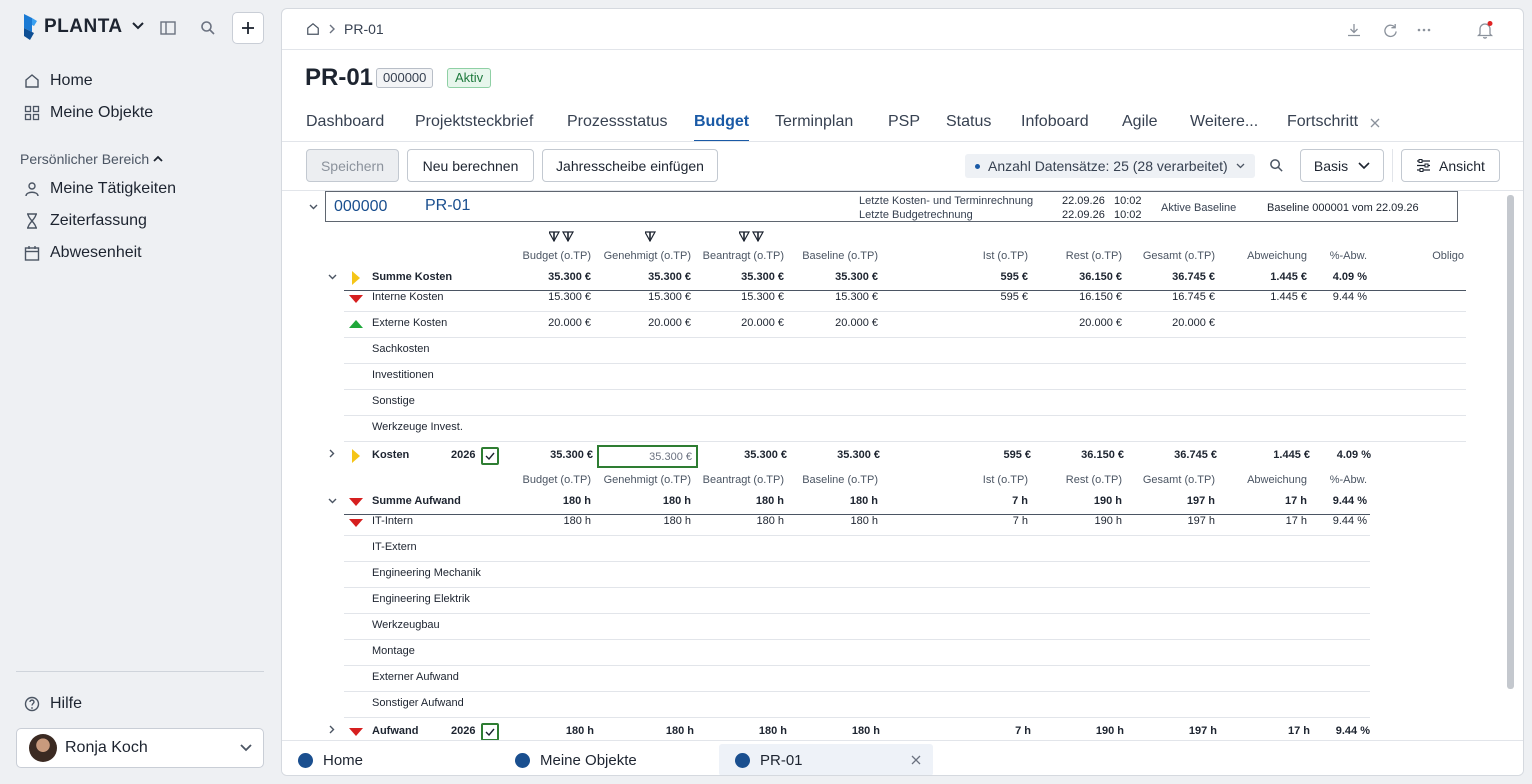 The width and height of the screenshot is (1532, 784). Describe the element at coordinates (313, 29) in the screenshot. I see `home-icon` at that location.